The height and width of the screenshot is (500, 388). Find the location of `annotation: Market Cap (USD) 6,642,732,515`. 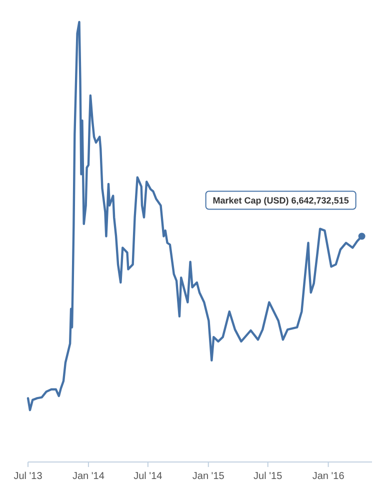

annotation: Market Cap (USD) 6,642,732,515 is located at coordinates (280, 200).